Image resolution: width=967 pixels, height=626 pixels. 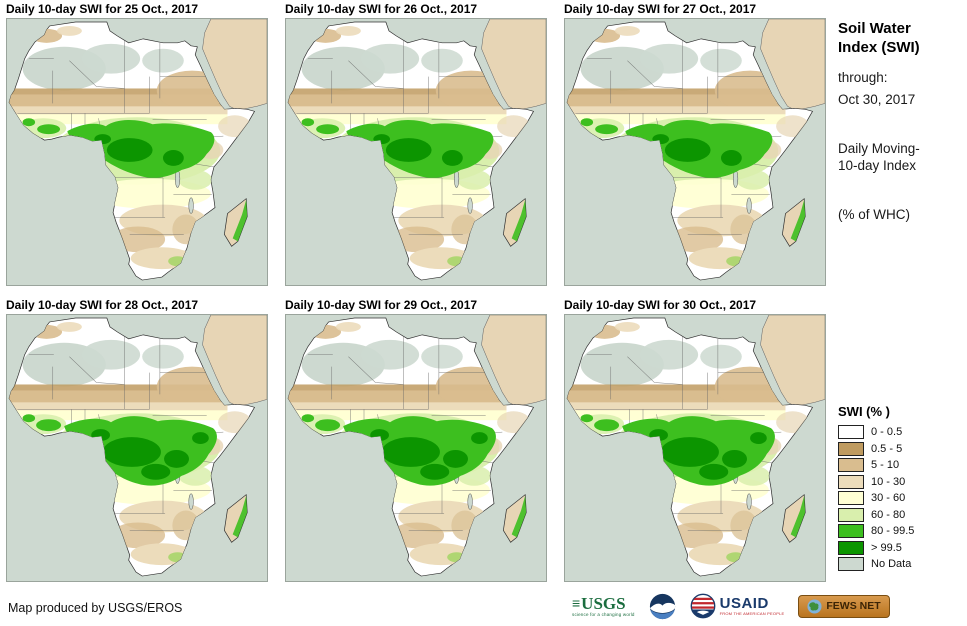 I want to click on legend-item: 5 - 10, so click(x=901, y=465).